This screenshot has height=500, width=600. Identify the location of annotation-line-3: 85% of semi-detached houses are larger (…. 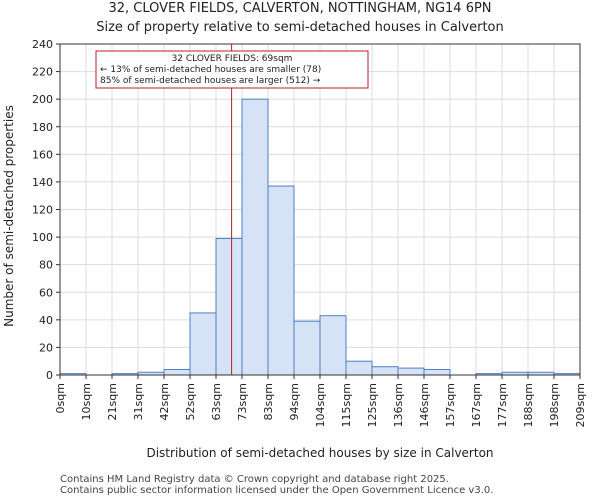
(210, 81).